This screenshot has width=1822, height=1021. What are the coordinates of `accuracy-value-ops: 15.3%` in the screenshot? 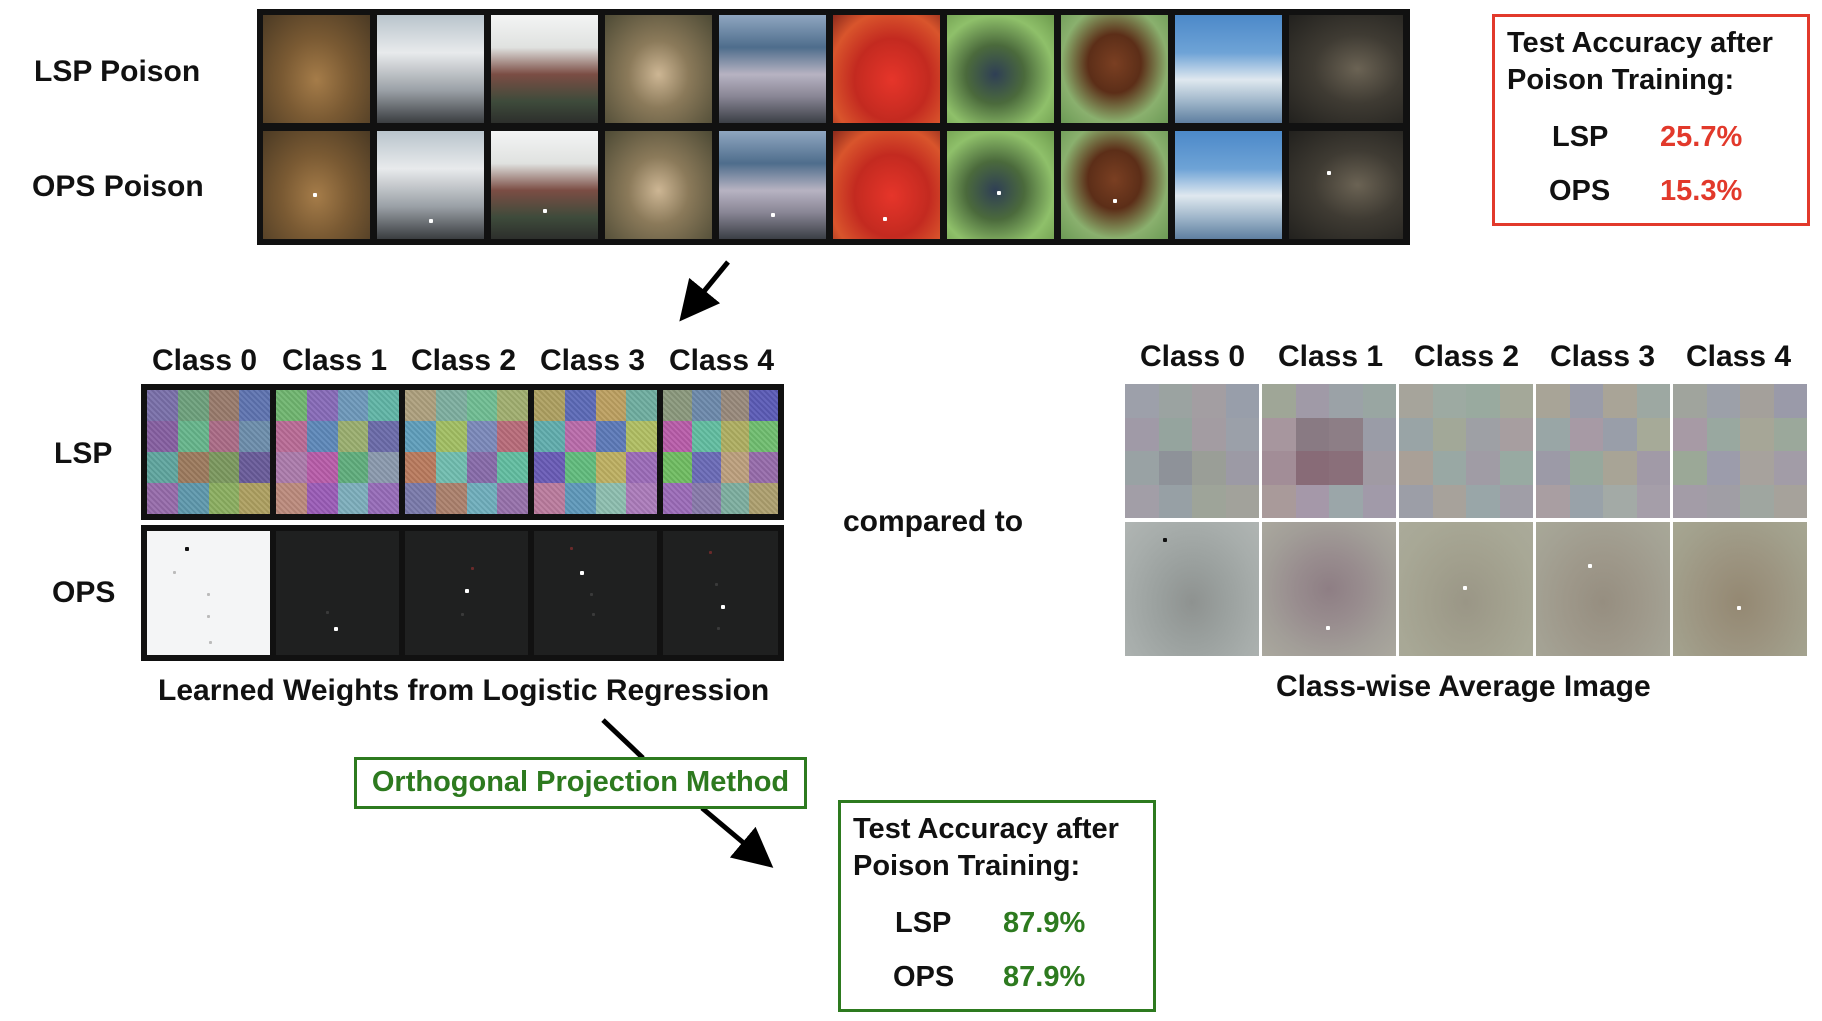 It's located at (1701, 191).